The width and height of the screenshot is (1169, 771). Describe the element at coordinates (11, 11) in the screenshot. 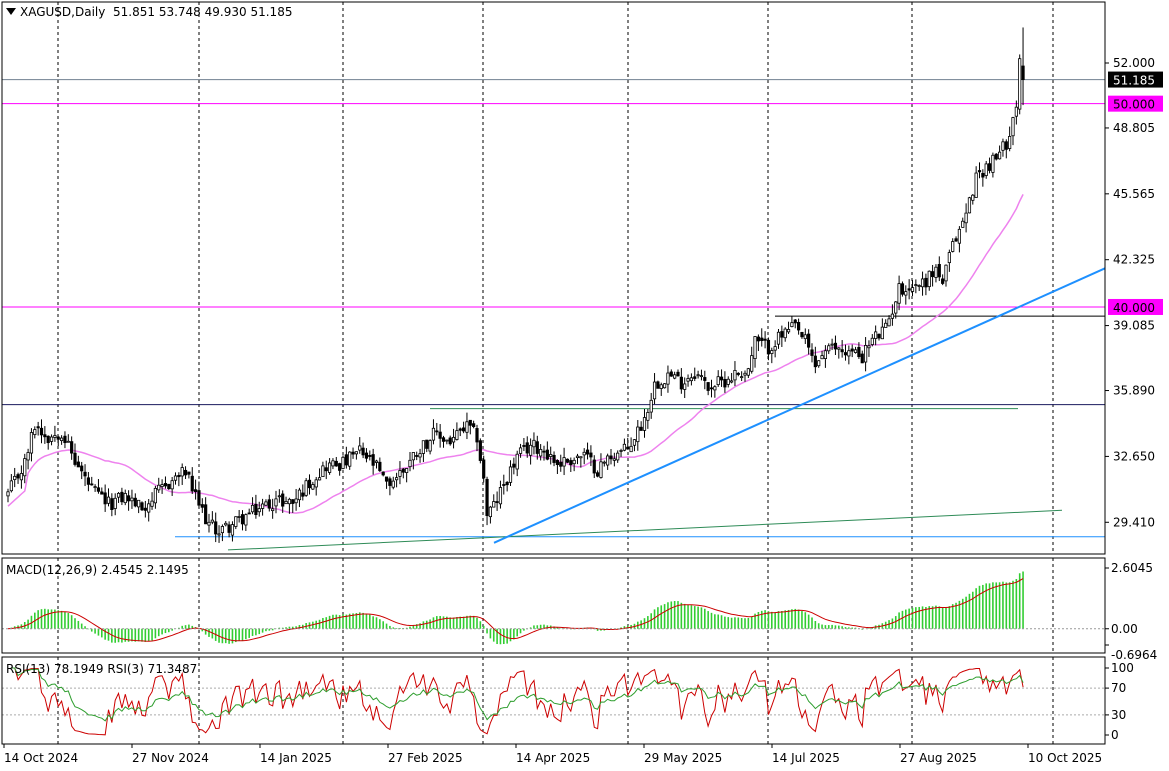

I see `collapse-triangle-icon` at that location.